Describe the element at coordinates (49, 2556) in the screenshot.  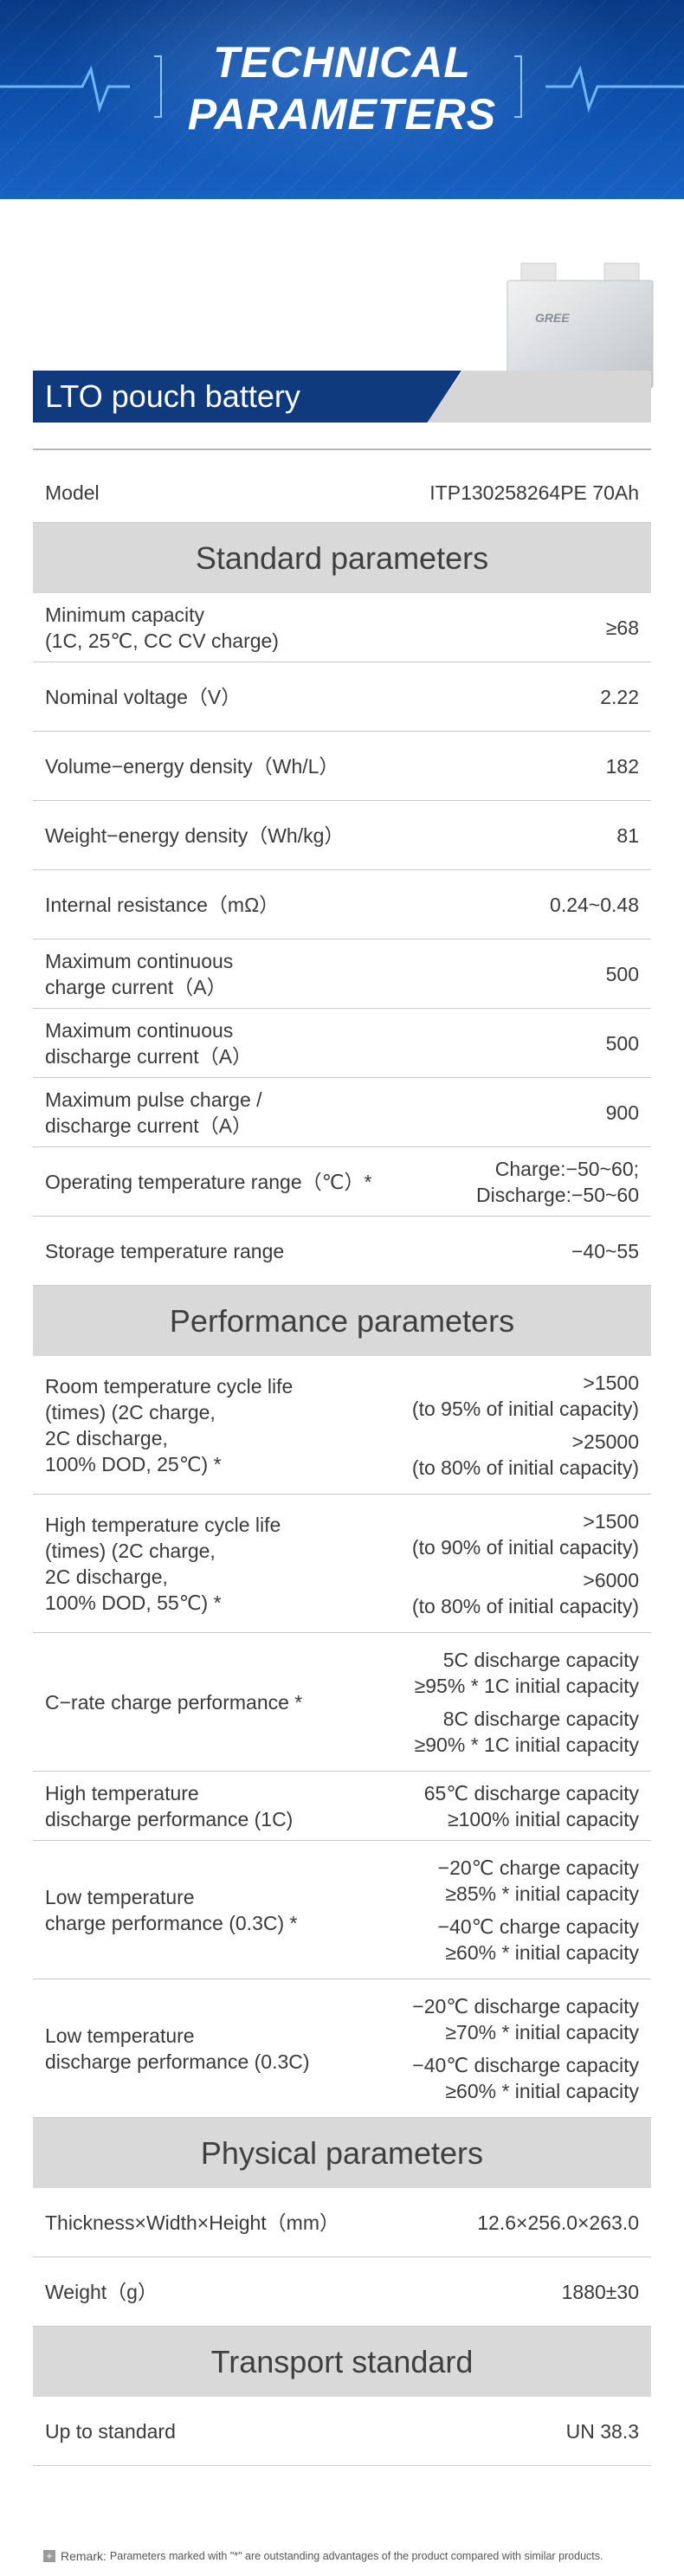
I see `plus-icon: +` at that location.